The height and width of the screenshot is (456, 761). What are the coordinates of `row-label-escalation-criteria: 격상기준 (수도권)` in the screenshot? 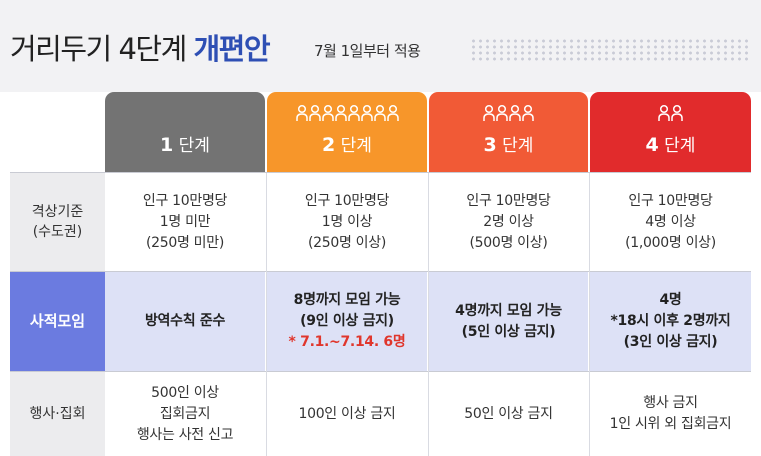 It's located at (57, 222).